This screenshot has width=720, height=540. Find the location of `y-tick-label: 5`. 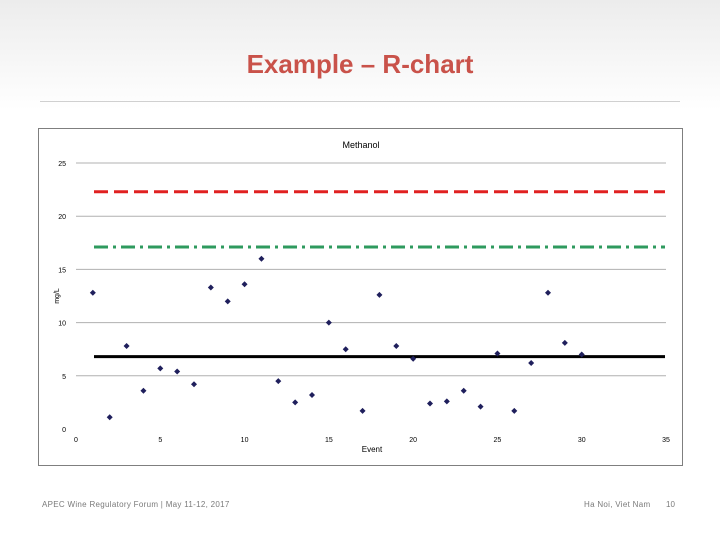

y-tick-label: 5 is located at coordinates (64, 377).